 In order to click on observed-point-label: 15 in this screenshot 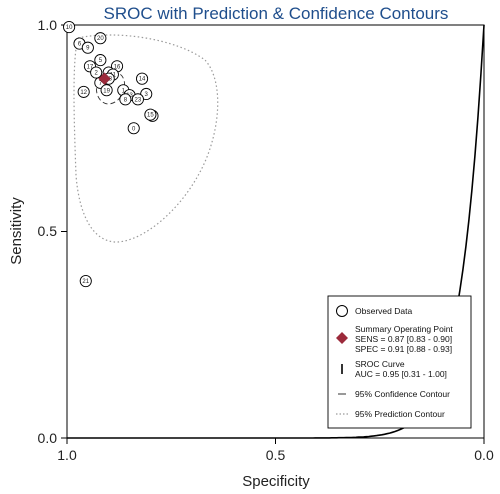, I will do `click(150, 116)`.